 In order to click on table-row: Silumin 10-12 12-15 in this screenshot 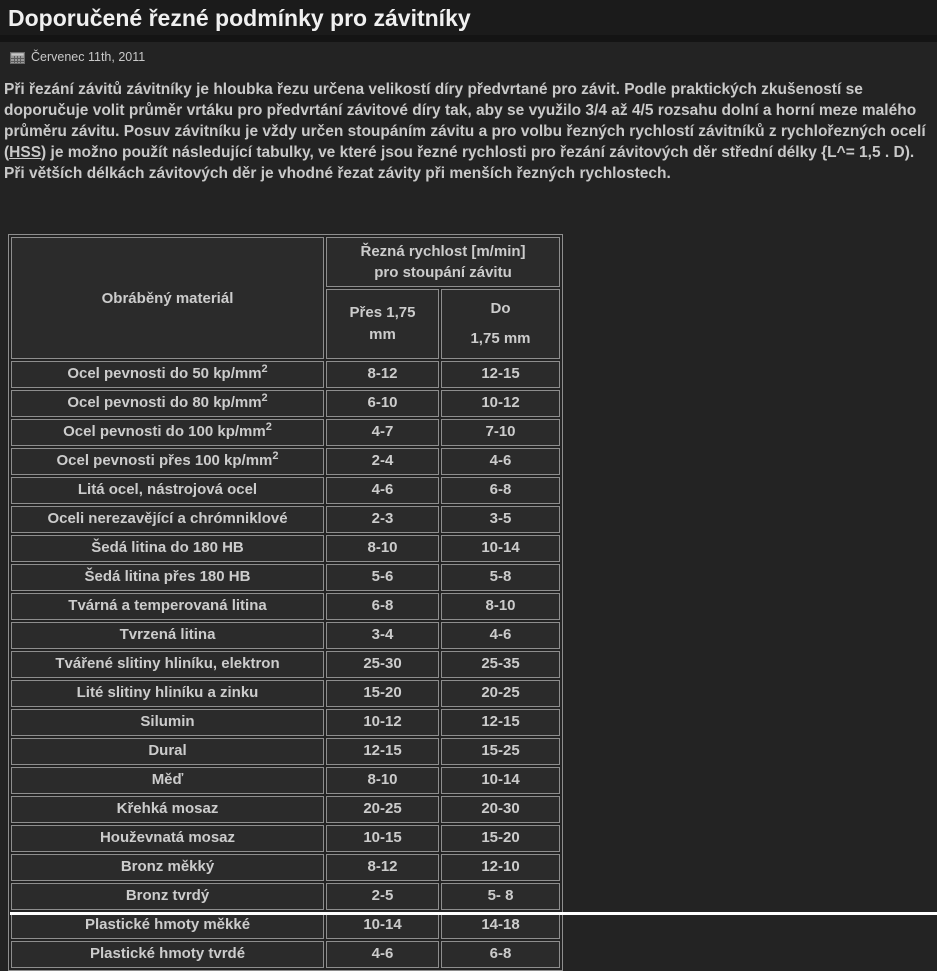, I will do `click(285, 722)`.